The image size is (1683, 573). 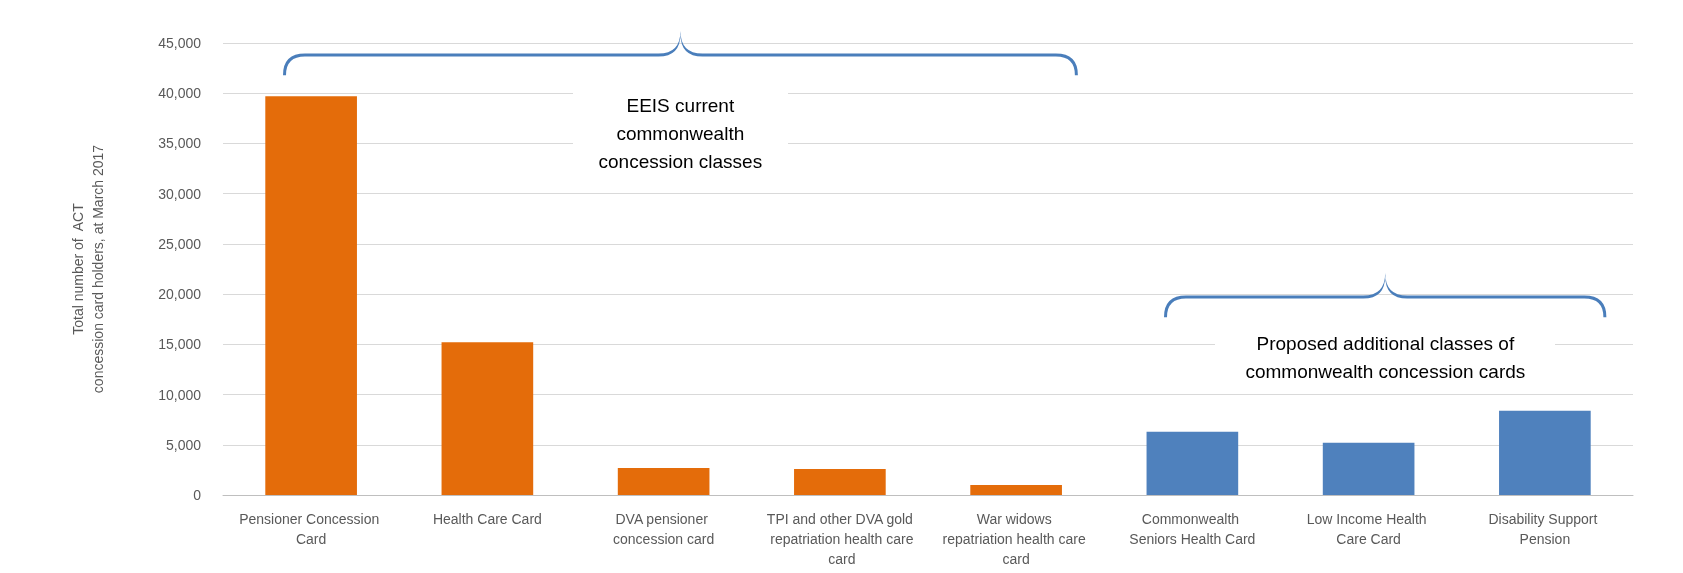 I want to click on y-tick-label: 0, so click(x=197, y=495).